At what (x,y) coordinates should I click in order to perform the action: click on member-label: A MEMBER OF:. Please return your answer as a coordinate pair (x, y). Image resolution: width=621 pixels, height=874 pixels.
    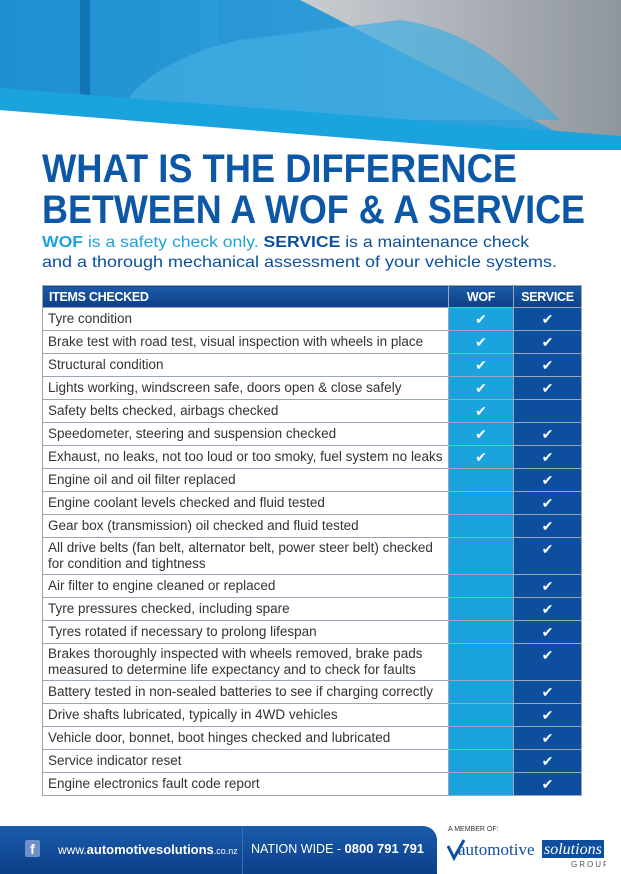
    Looking at the image, I should click on (473, 829).